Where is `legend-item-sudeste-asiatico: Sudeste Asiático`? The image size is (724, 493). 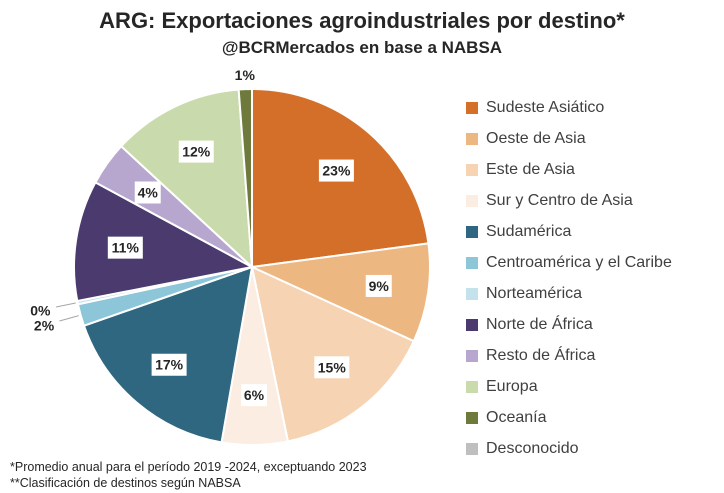 legend-item-sudeste-asiatico: Sudeste Asiático is located at coordinates (569, 107).